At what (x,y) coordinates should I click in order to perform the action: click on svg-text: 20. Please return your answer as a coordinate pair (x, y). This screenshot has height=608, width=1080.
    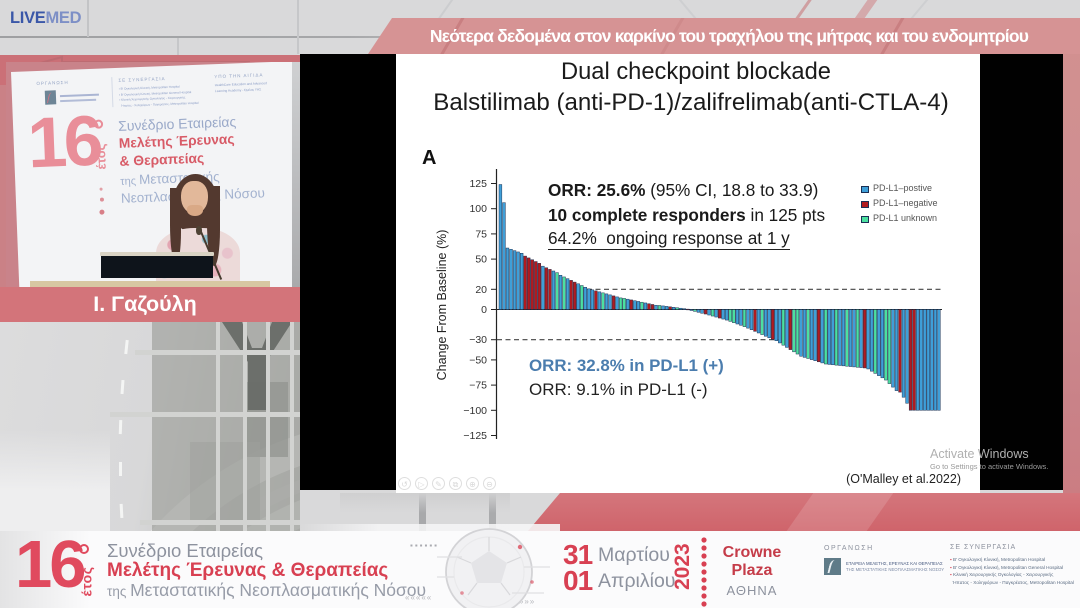
    Looking at the image, I should click on (481, 290).